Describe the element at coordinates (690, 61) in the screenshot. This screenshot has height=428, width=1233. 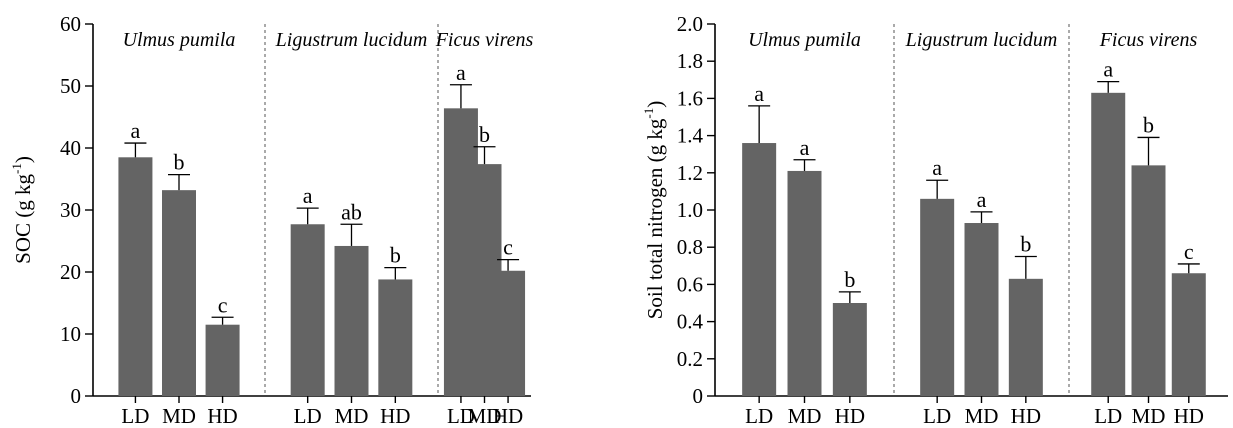
I see `y-tick-label: 1.8` at that location.